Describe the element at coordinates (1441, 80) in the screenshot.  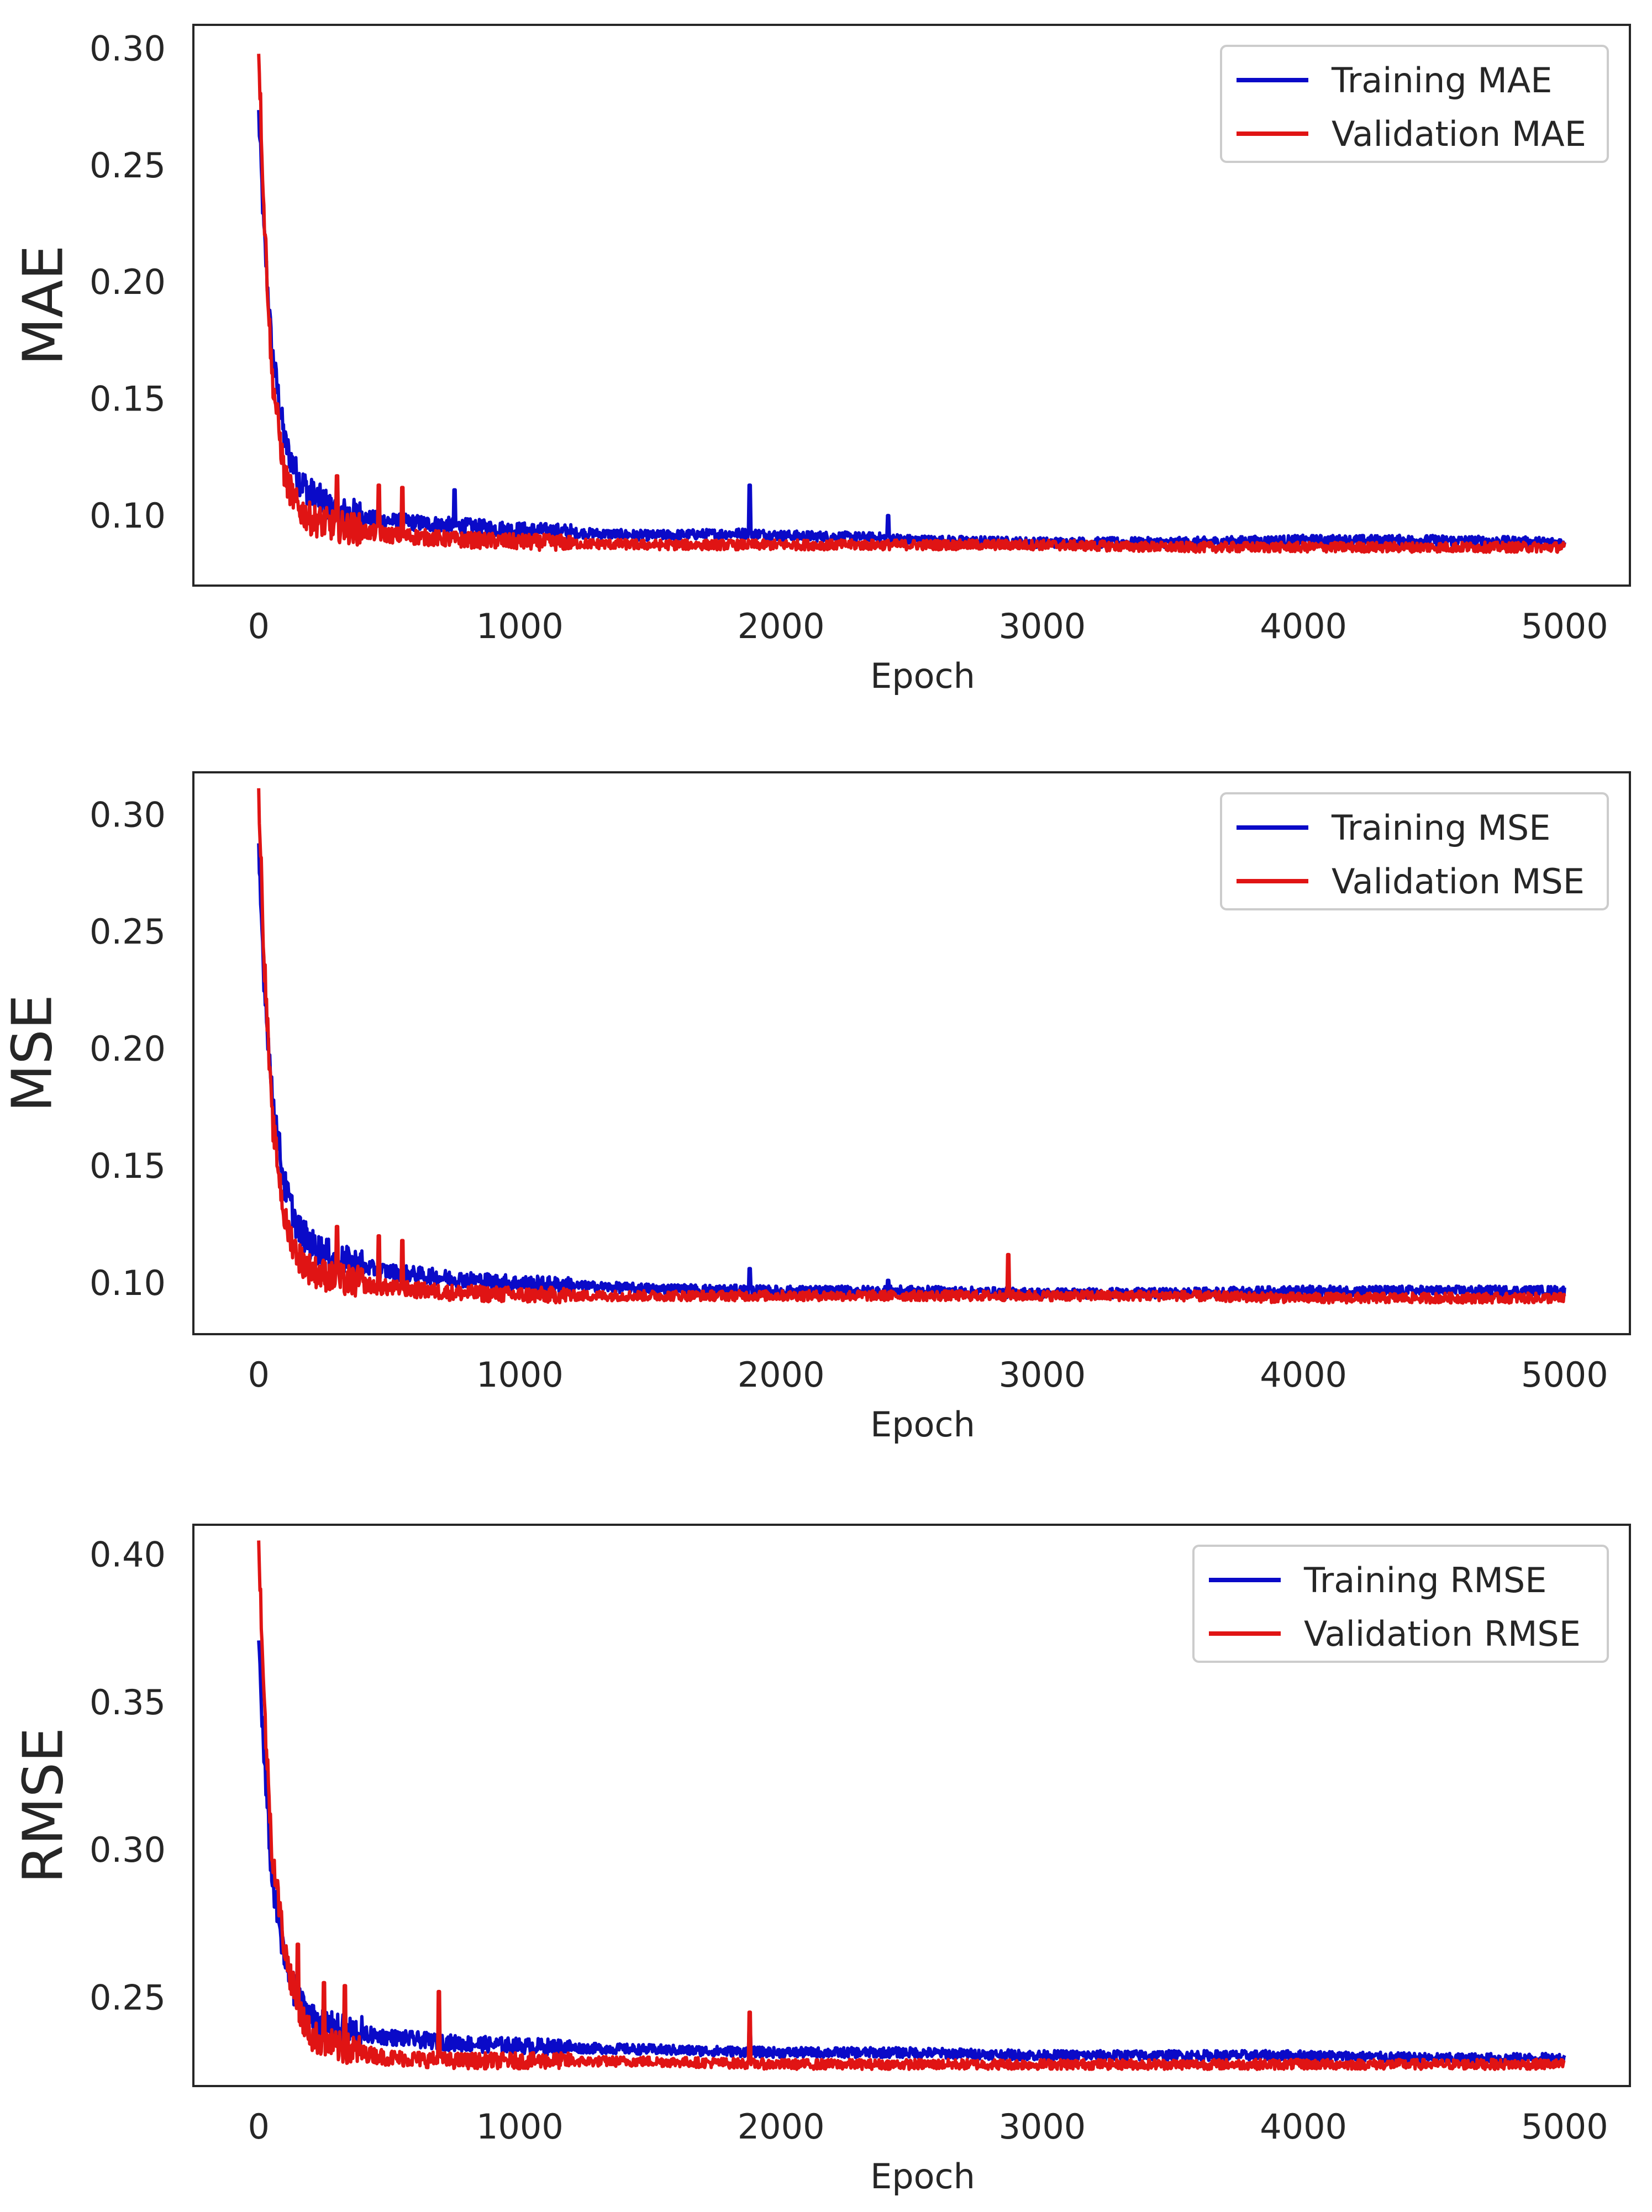
I see `legend-entry: Training MAE` at that location.